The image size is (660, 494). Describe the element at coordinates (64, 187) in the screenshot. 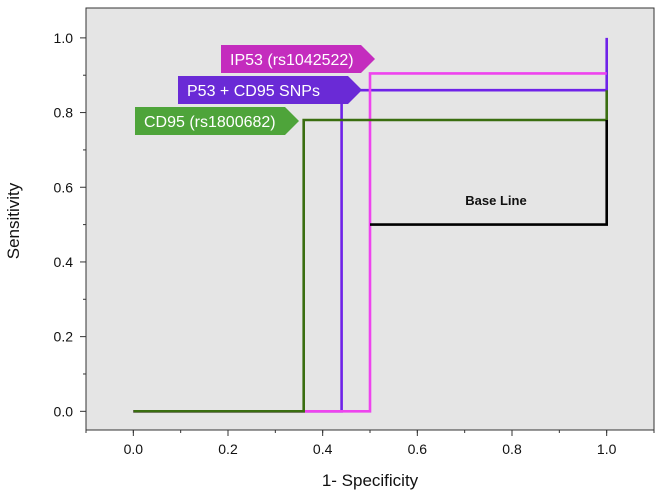

I see `y-tick-label: 0.6` at that location.